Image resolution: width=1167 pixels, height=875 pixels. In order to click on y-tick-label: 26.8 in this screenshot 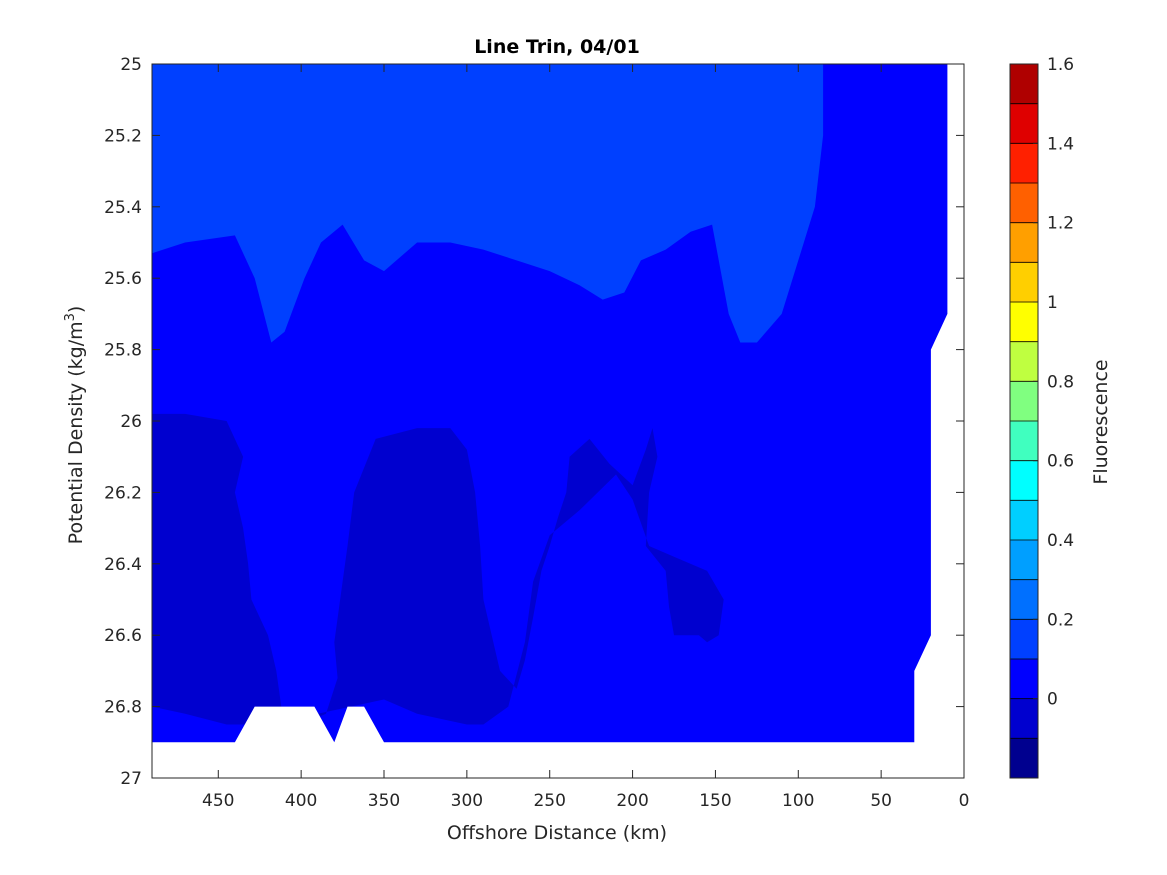, I will do `click(123, 708)`.